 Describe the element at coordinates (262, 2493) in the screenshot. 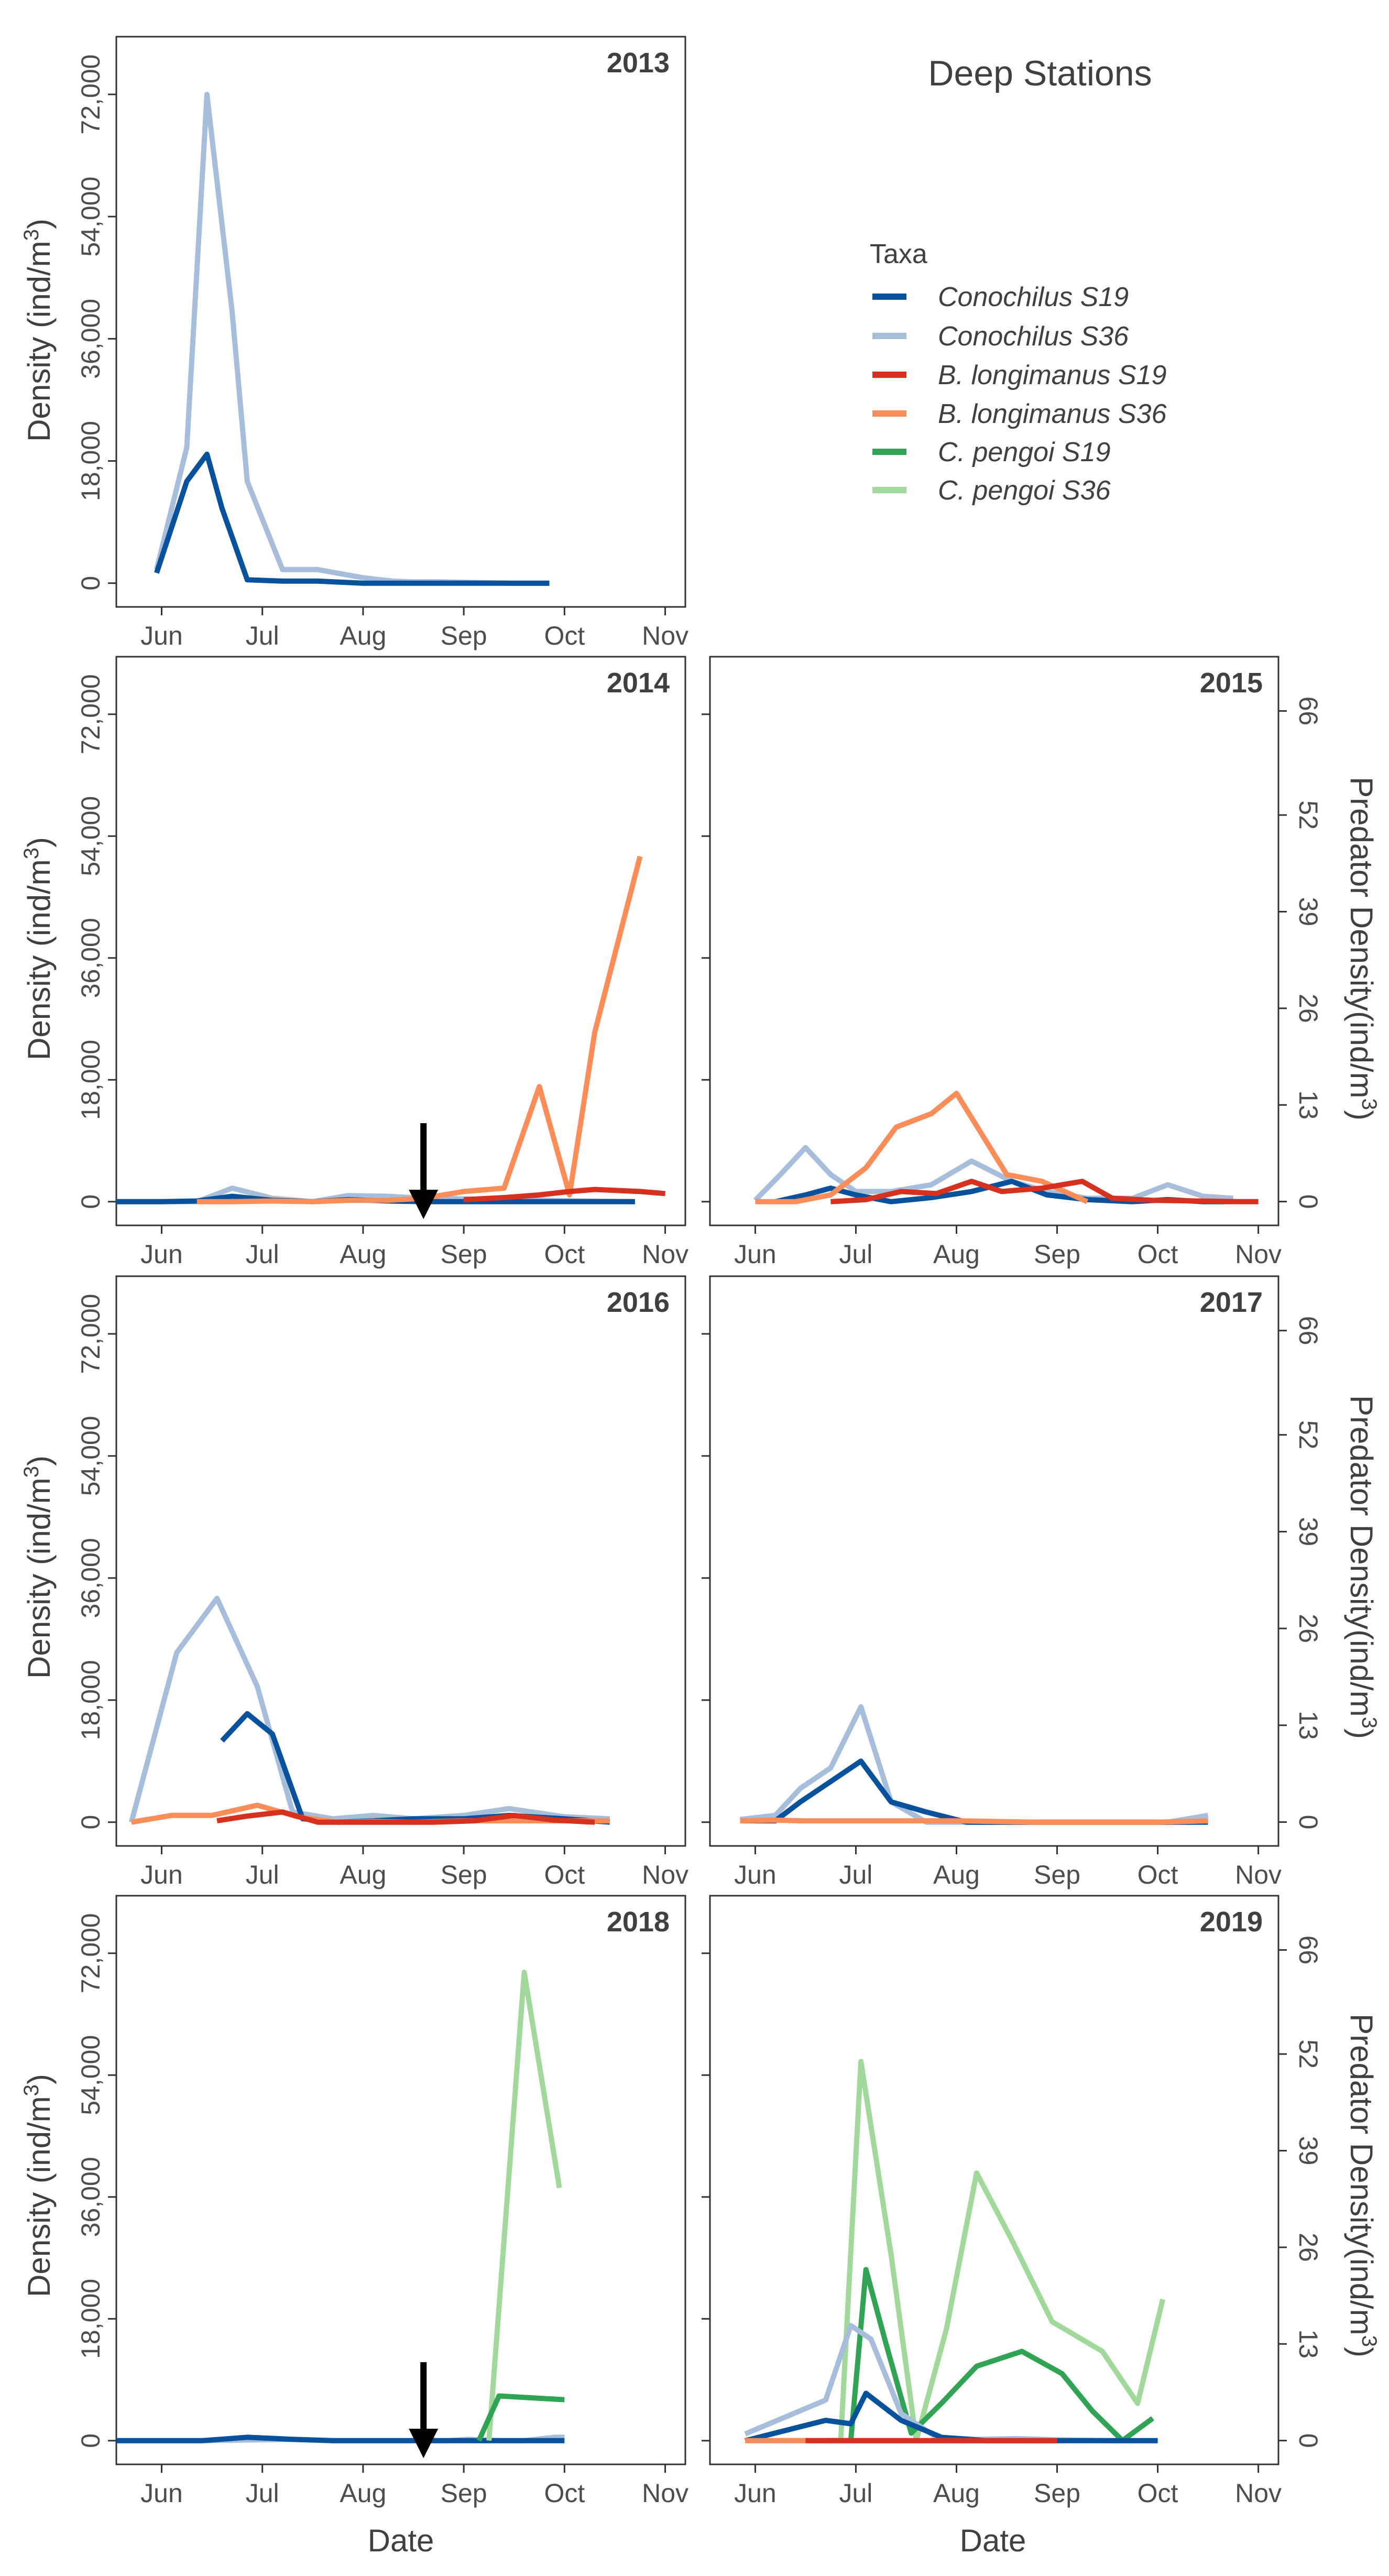

I see `panel-2018-x-tick-label: Jul` at that location.